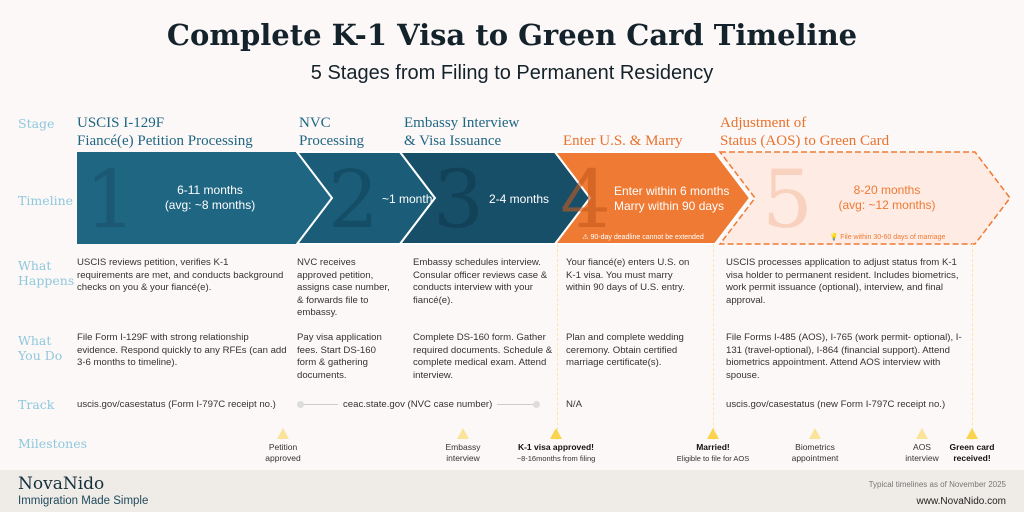  I want to click on milestone-detail: ~8-16months from filing, so click(556, 458).